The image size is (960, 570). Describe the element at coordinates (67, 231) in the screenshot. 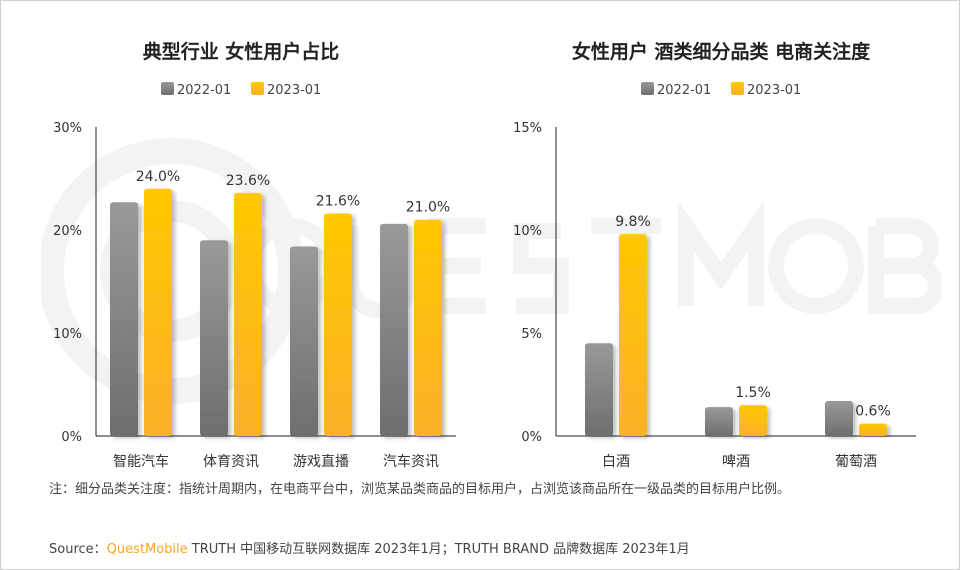

I see `y-tick-label: 20%` at that location.